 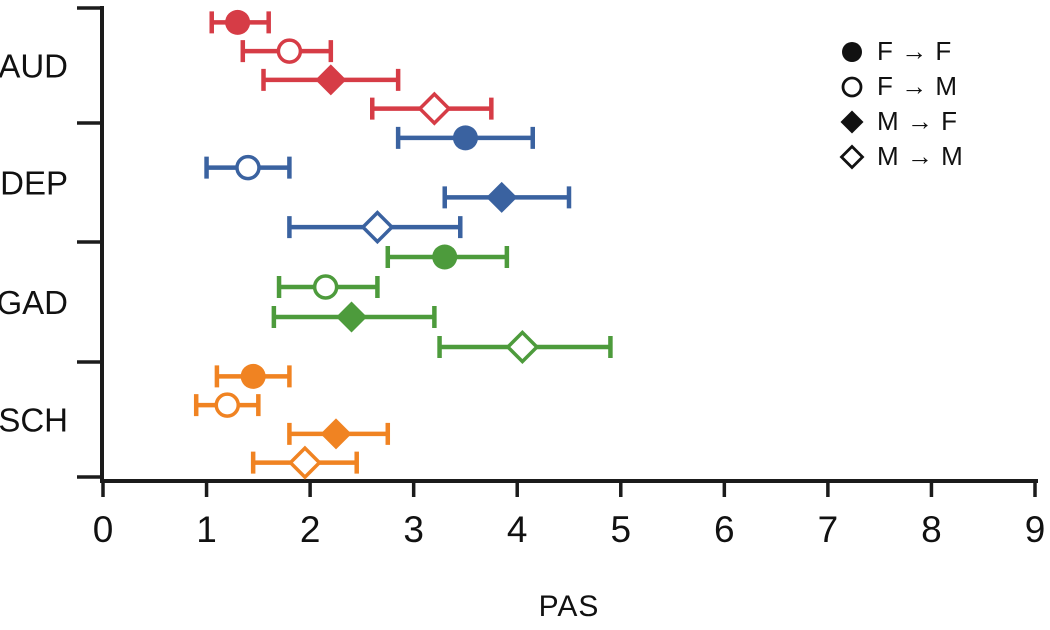 What do you see at coordinates (931, 529) in the screenshot?
I see `x-tick-label: 8` at bounding box center [931, 529].